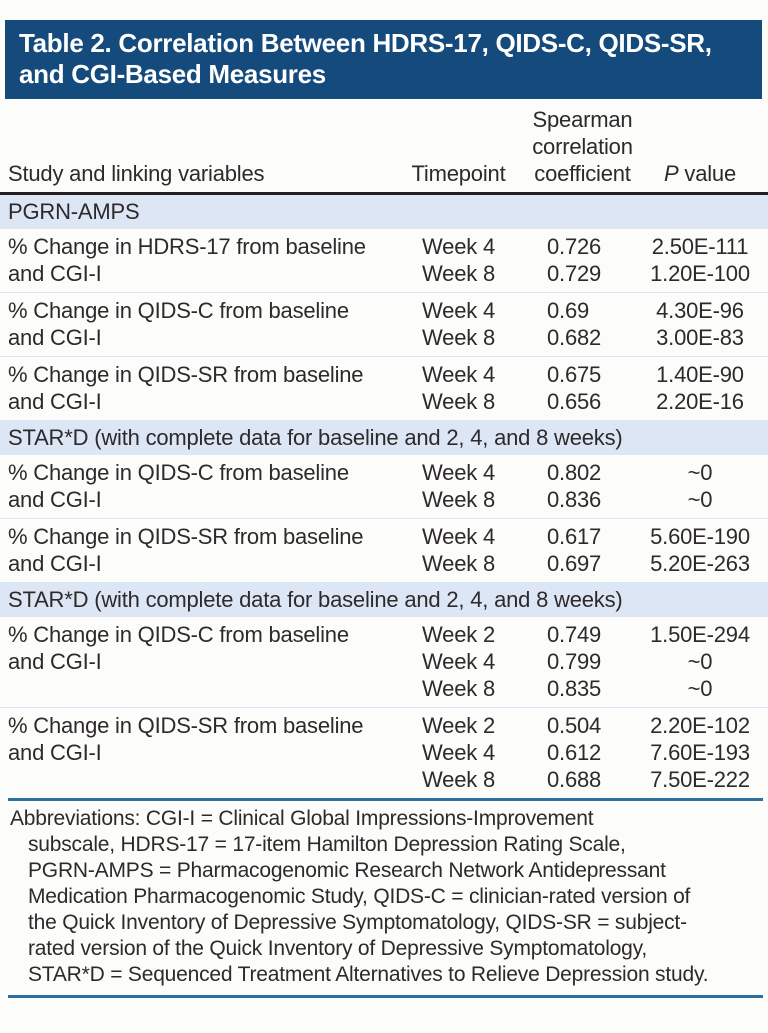 Image resolution: width=768 pixels, height=1033 pixels. Describe the element at coordinates (385, 799) in the screenshot. I see `footnote-top-rule` at that location.